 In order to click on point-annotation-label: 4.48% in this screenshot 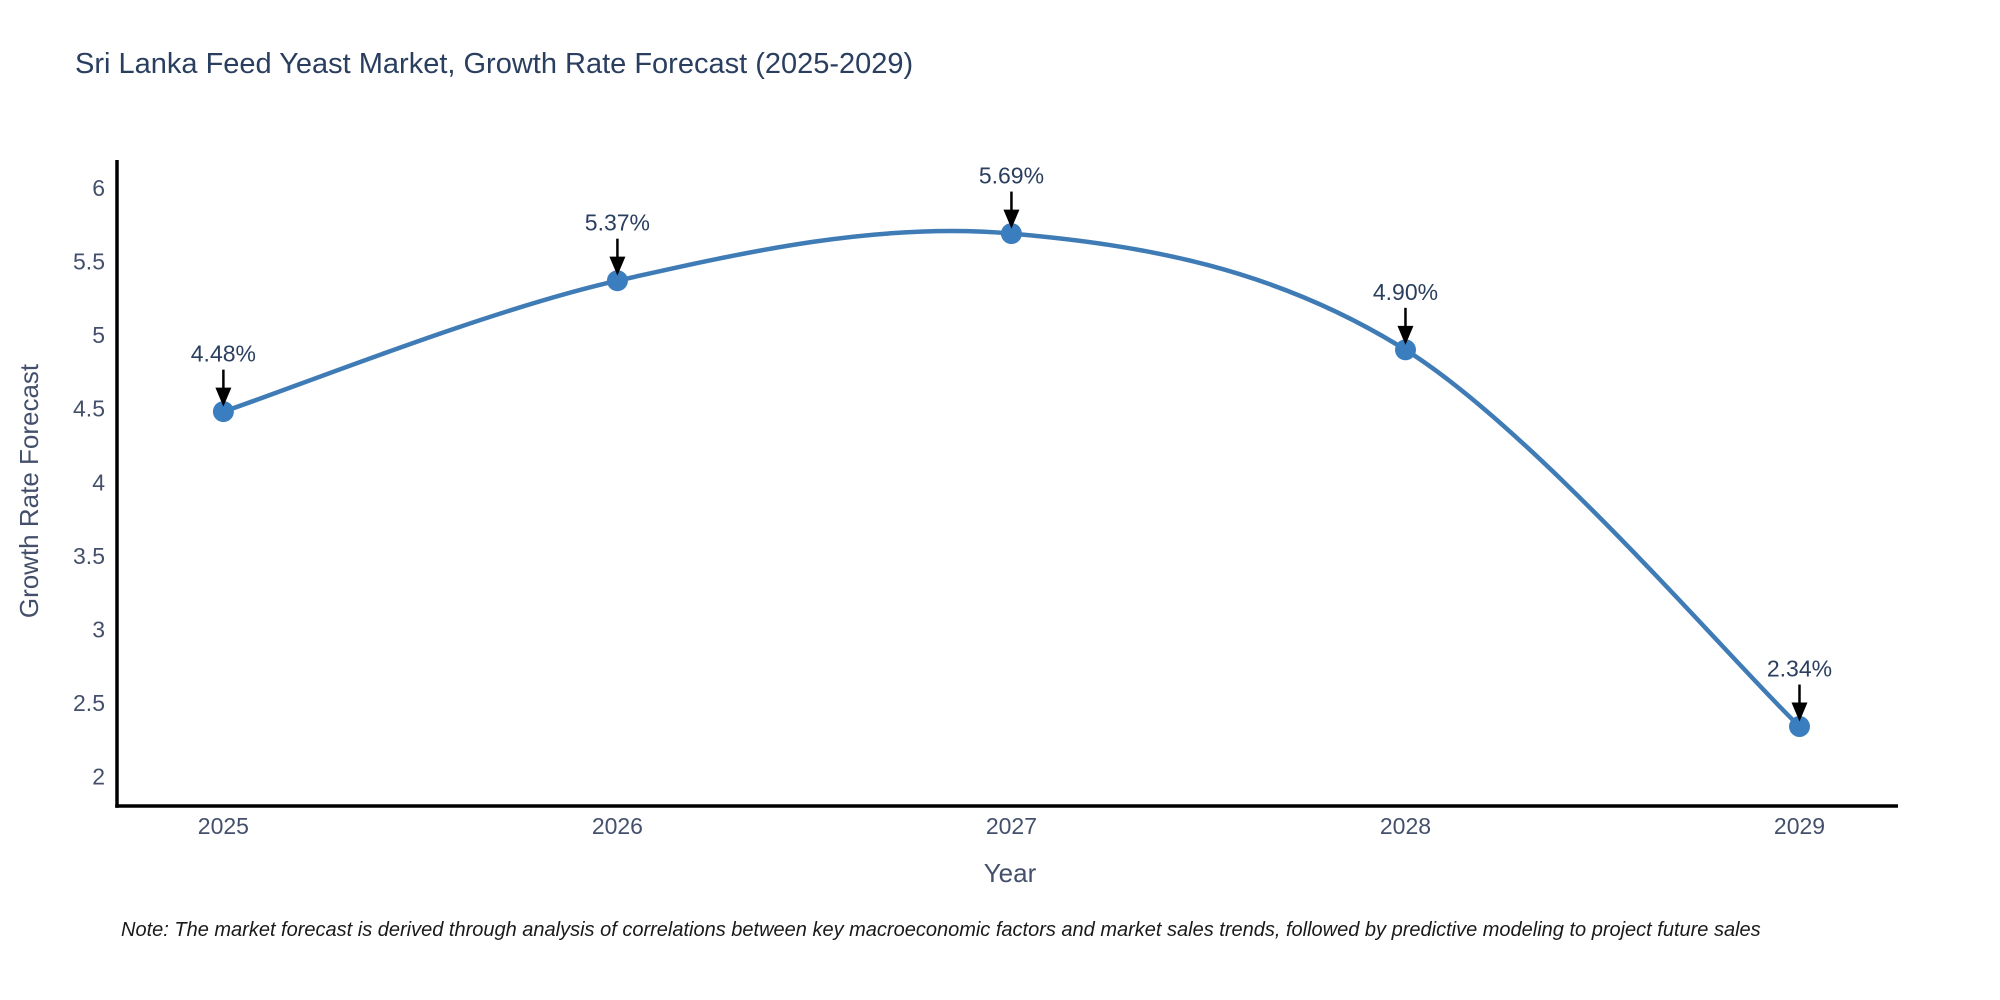, I will do `click(223, 354)`.